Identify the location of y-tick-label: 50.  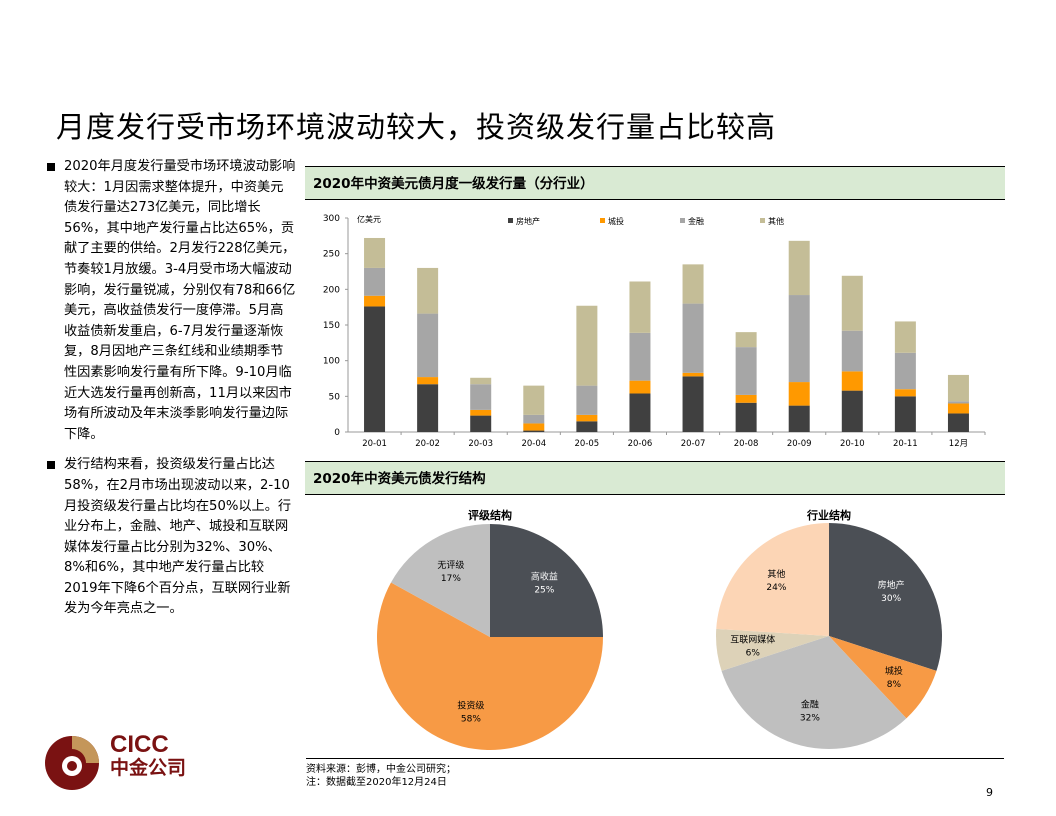
(335, 397).